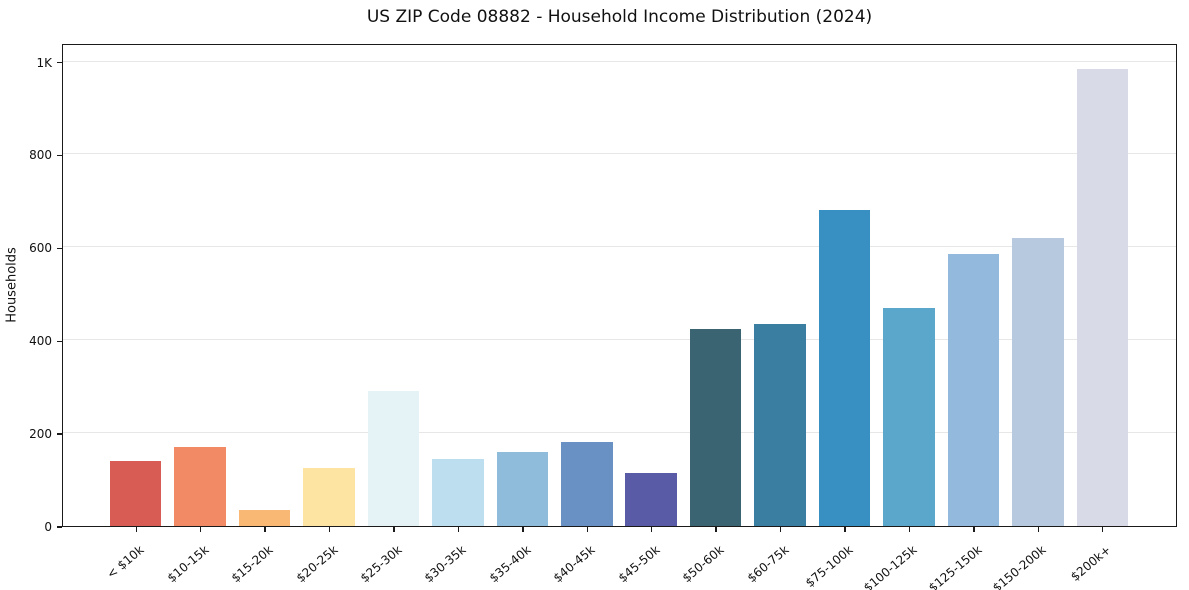 The image size is (1189, 590). What do you see at coordinates (619, 61) in the screenshot?
I see `gridline-y-1K` at bounding box center [619, 61].